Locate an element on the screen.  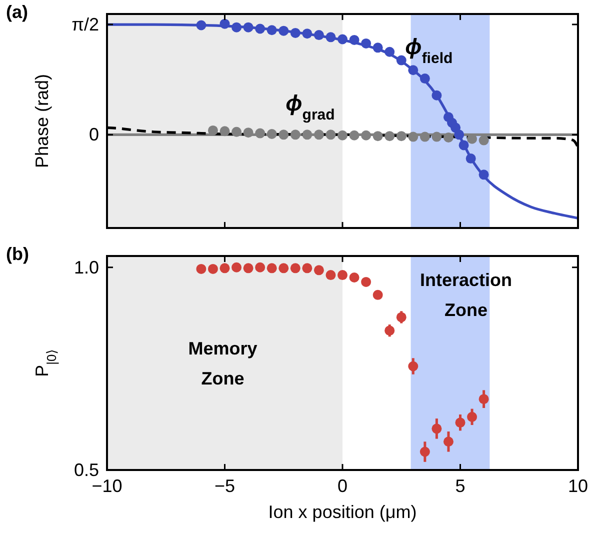
x-tick-label: 0 is located at coordinates (342, 486).